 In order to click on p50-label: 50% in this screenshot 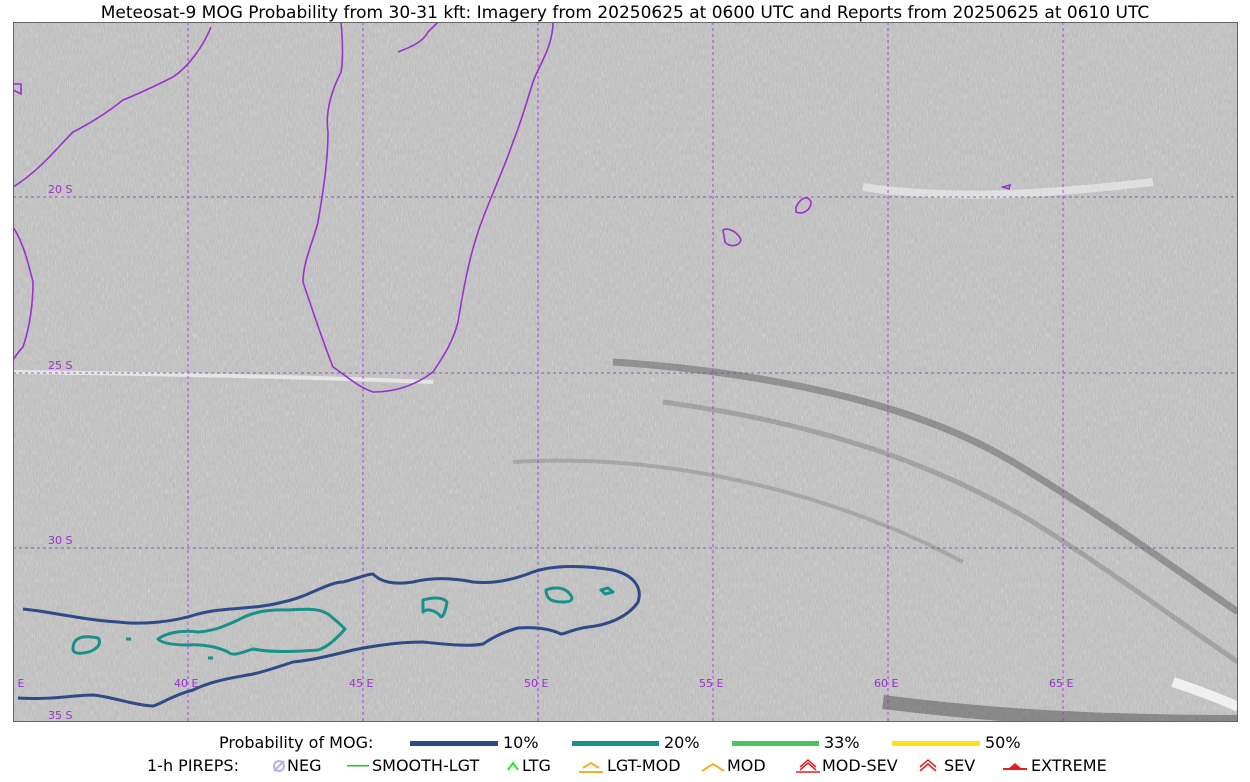, I will do `click(1003, 742)`.